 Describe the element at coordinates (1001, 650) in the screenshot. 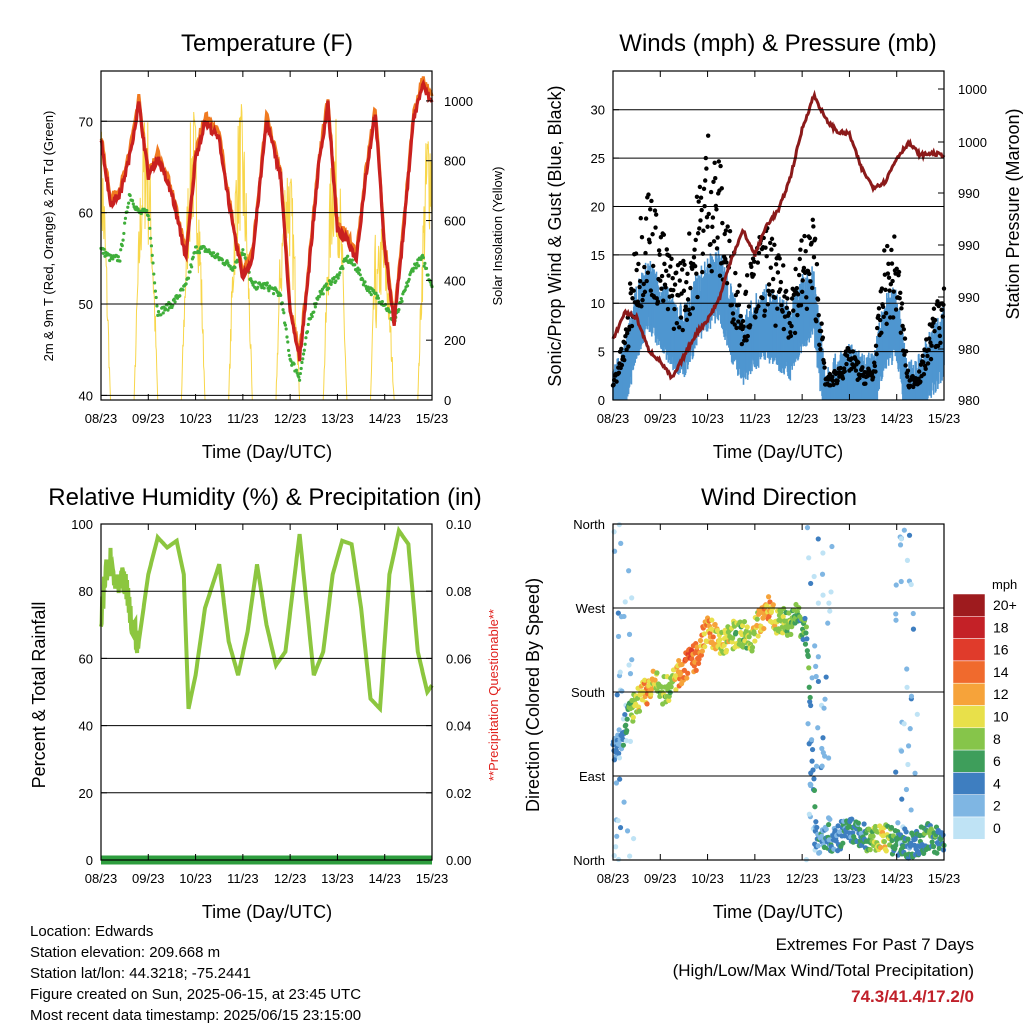

I see `legend-label: 16` at that location.